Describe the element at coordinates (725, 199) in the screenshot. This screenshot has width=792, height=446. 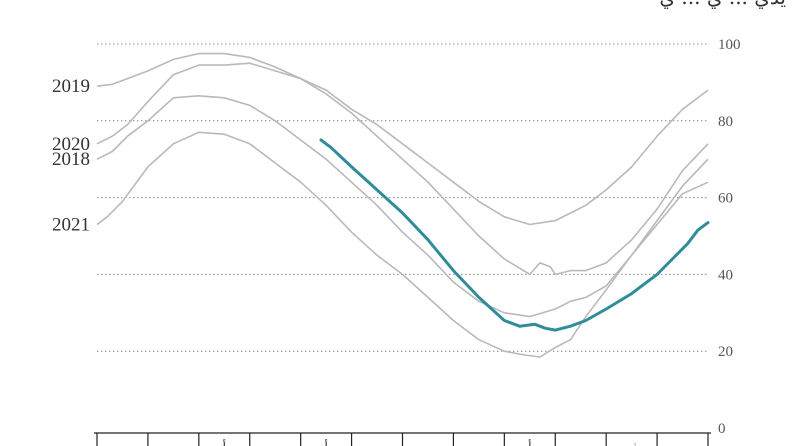
I see `y-tick-label: 60` at that location.